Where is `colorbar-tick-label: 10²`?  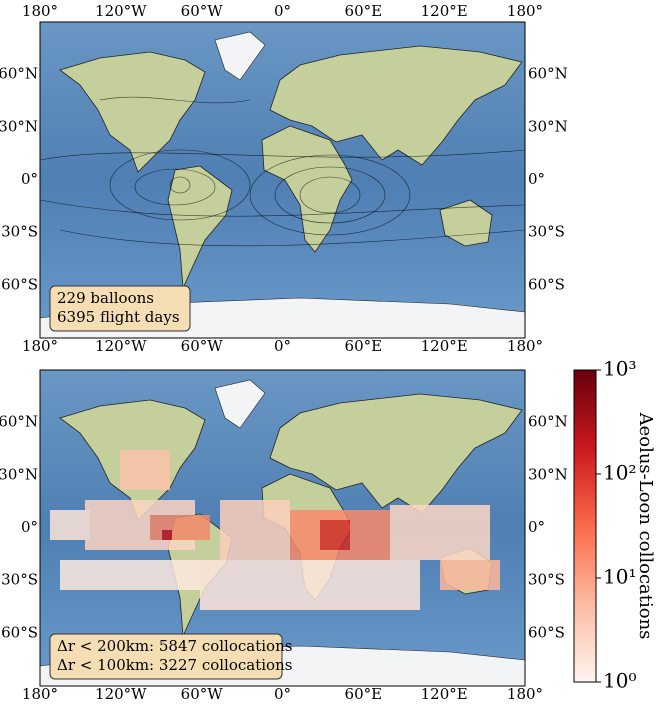
colorbar-tick-label: 10² is located at coordinates (619, 473).